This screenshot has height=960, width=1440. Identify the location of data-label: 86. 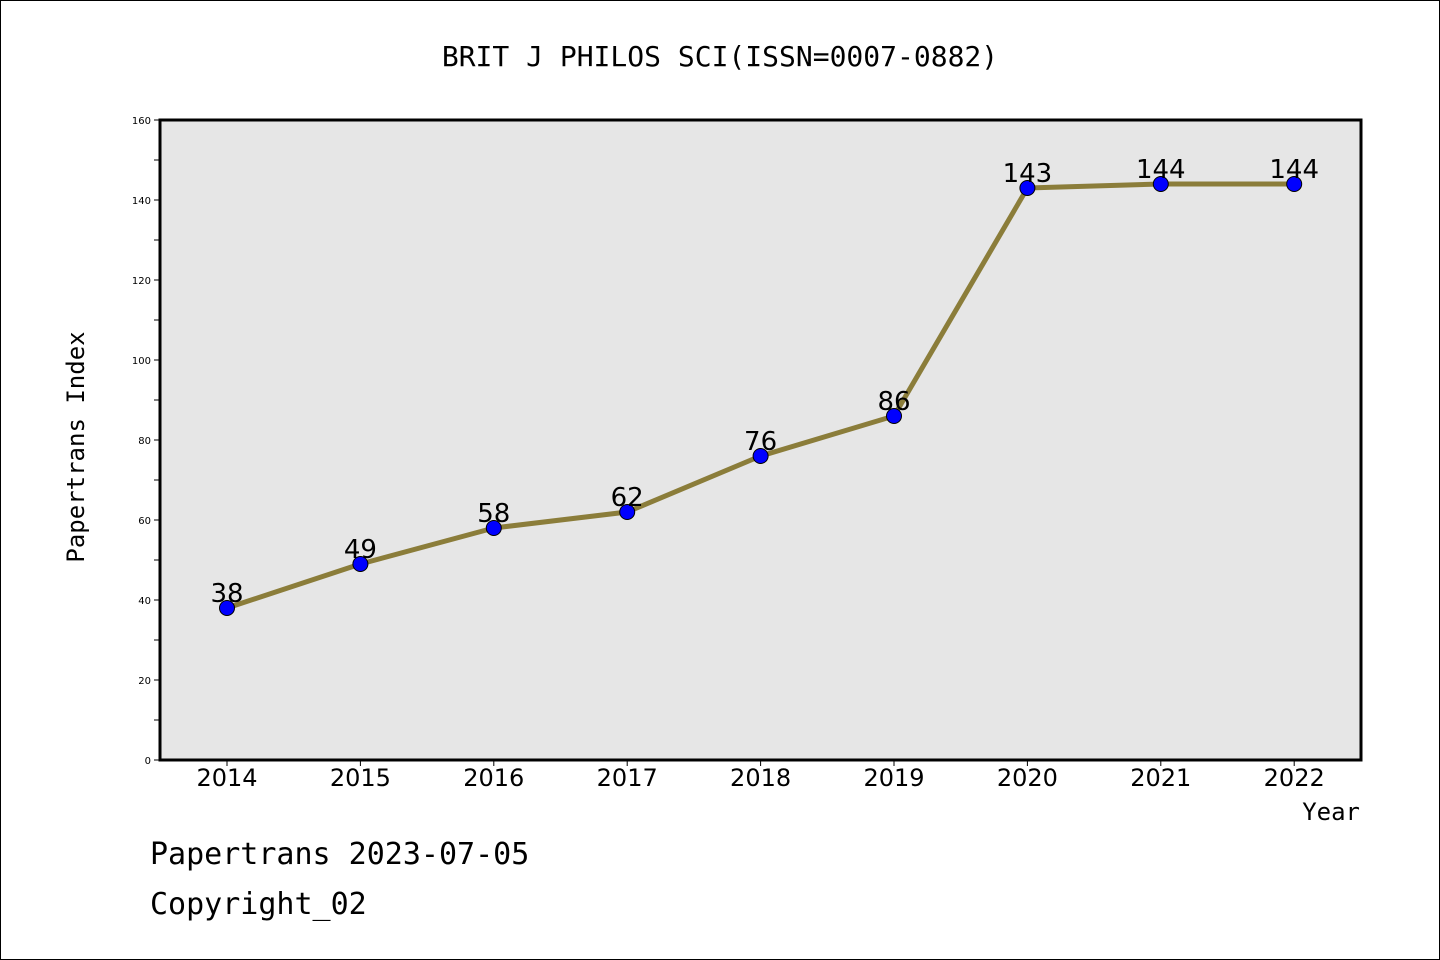
(893, 402).